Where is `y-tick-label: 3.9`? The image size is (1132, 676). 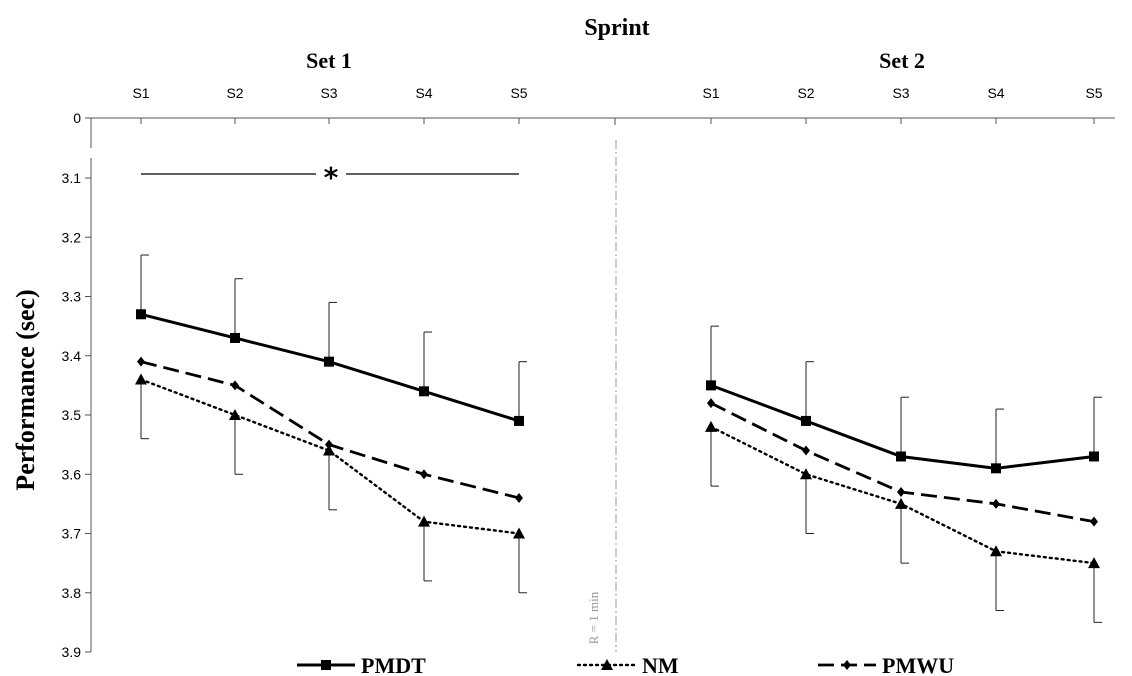 y-tick-label: 3.9 is located at coordinates (72, 652).